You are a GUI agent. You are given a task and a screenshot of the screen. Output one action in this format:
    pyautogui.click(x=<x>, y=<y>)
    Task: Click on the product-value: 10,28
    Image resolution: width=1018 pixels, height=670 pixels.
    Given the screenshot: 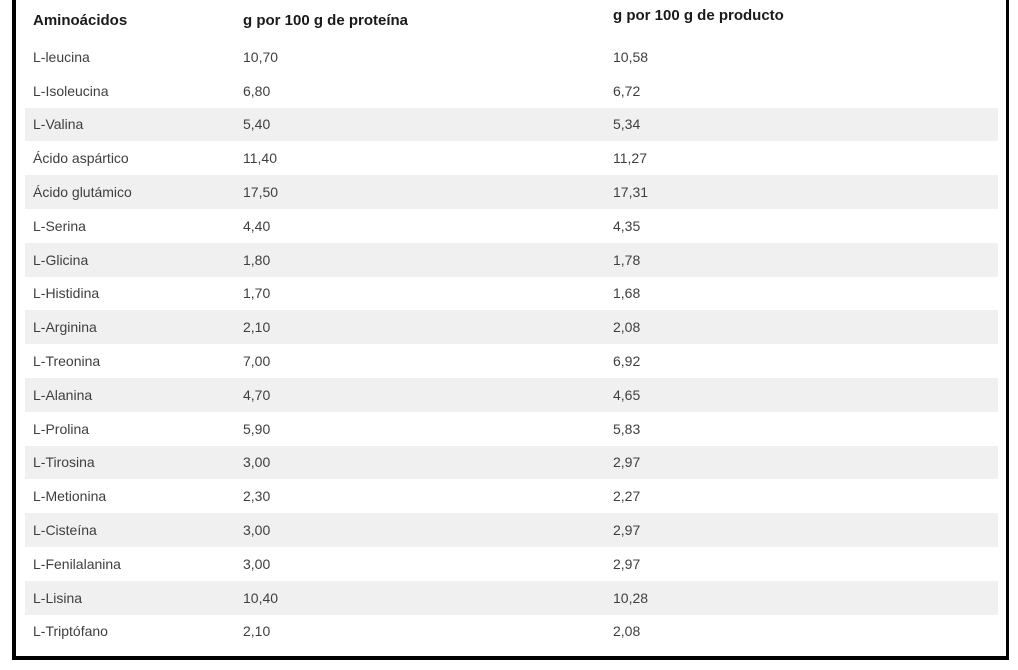 What is the action you would take?
    pyautogui.click(x=631, y=597)
    